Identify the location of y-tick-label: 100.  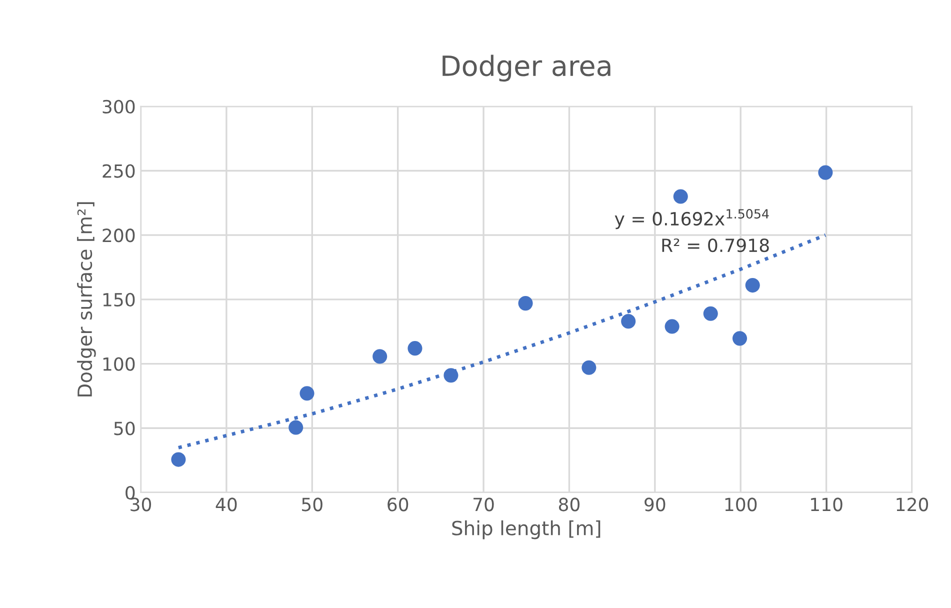
(119, 364).